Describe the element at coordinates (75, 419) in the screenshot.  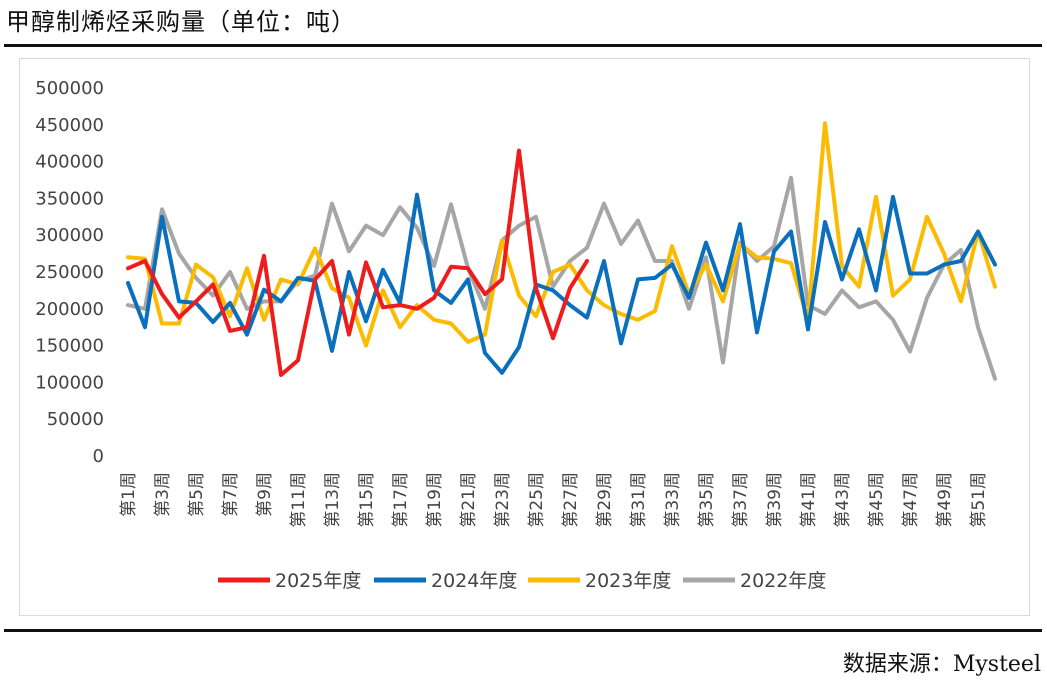
I see `y-tick-label: 50000` at that location.